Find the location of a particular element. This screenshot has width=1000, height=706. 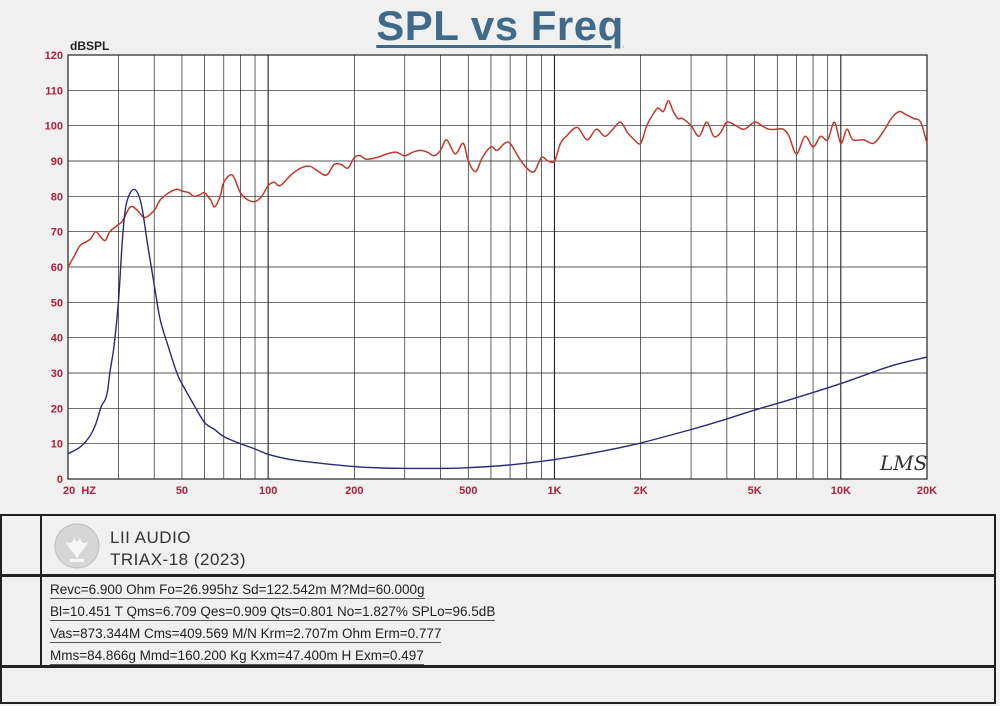

y-tick-label: 120 is located at coordinates (54, 56).